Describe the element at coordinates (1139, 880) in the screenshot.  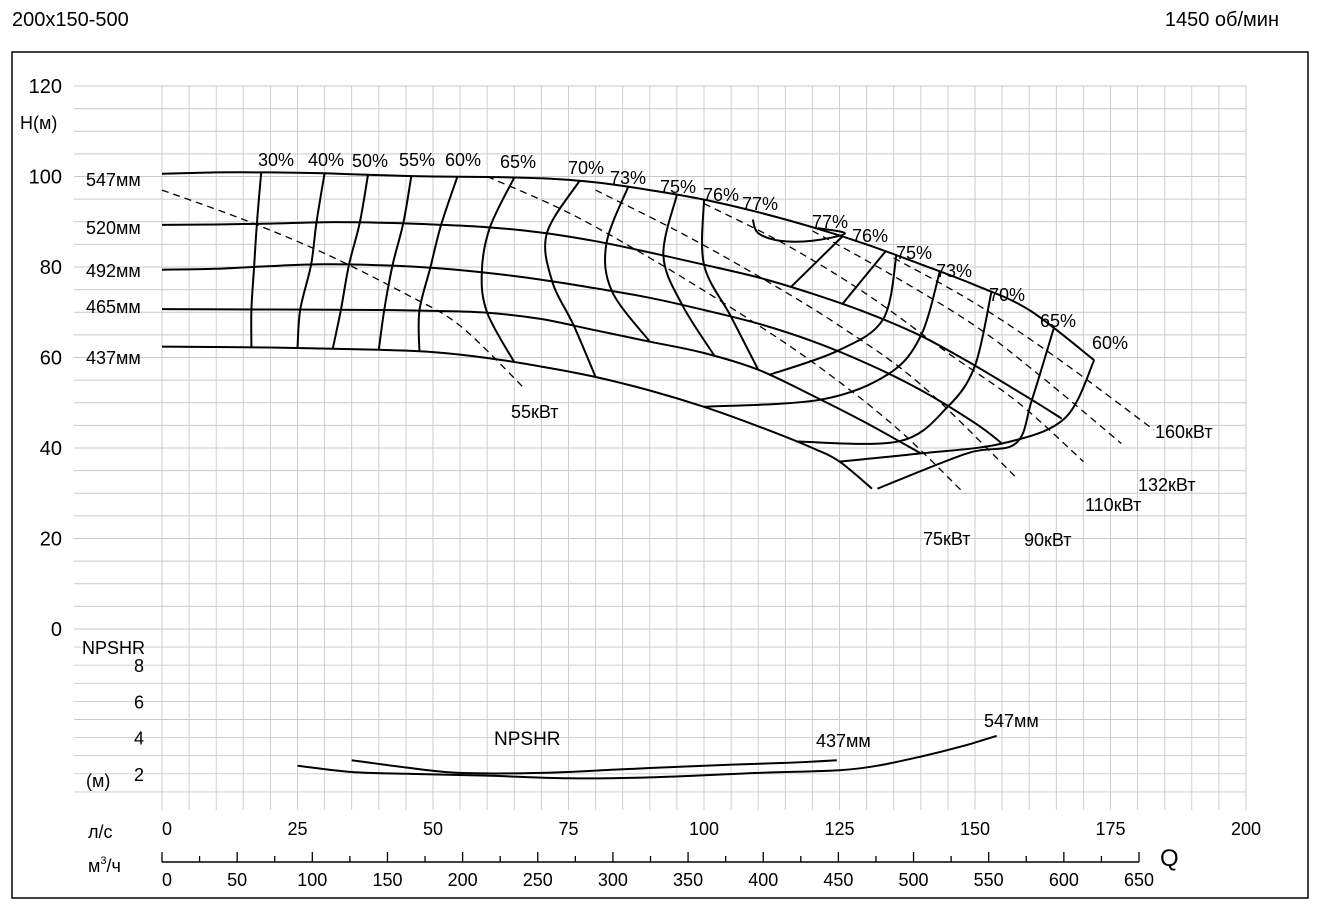
I see `flow-m3h-tick-label: 650` at that location.